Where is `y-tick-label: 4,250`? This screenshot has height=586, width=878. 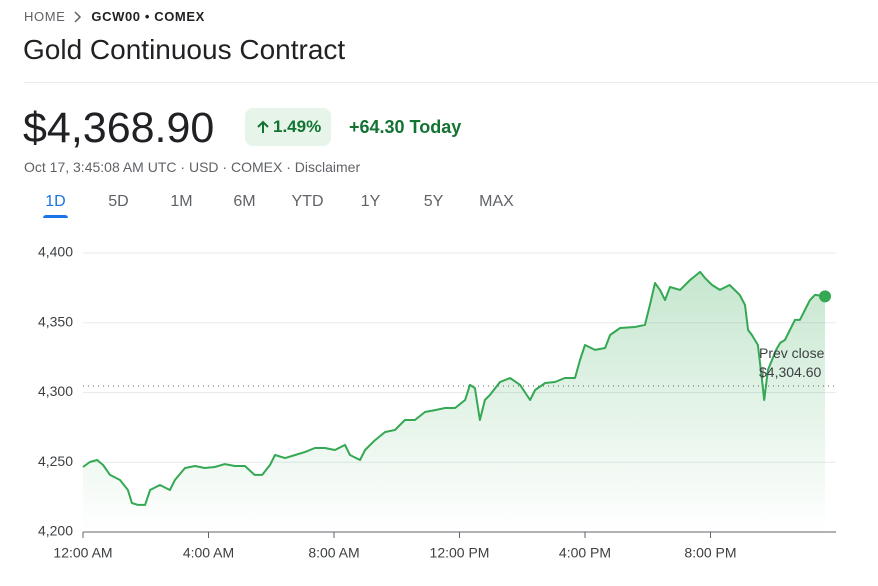
y-tick-label: 4,250 is located at coordinates (55, 461).